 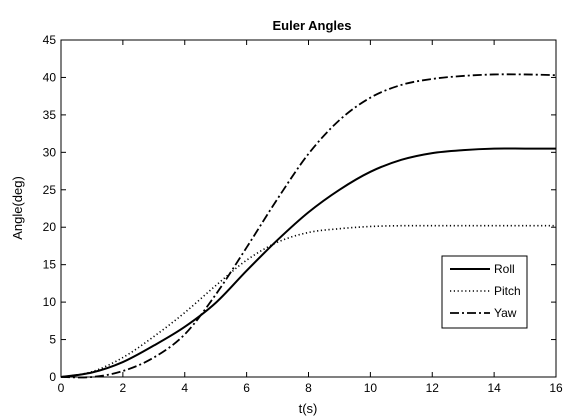 I want to click on y-tick-label: 0, so click(x=52, y=377).